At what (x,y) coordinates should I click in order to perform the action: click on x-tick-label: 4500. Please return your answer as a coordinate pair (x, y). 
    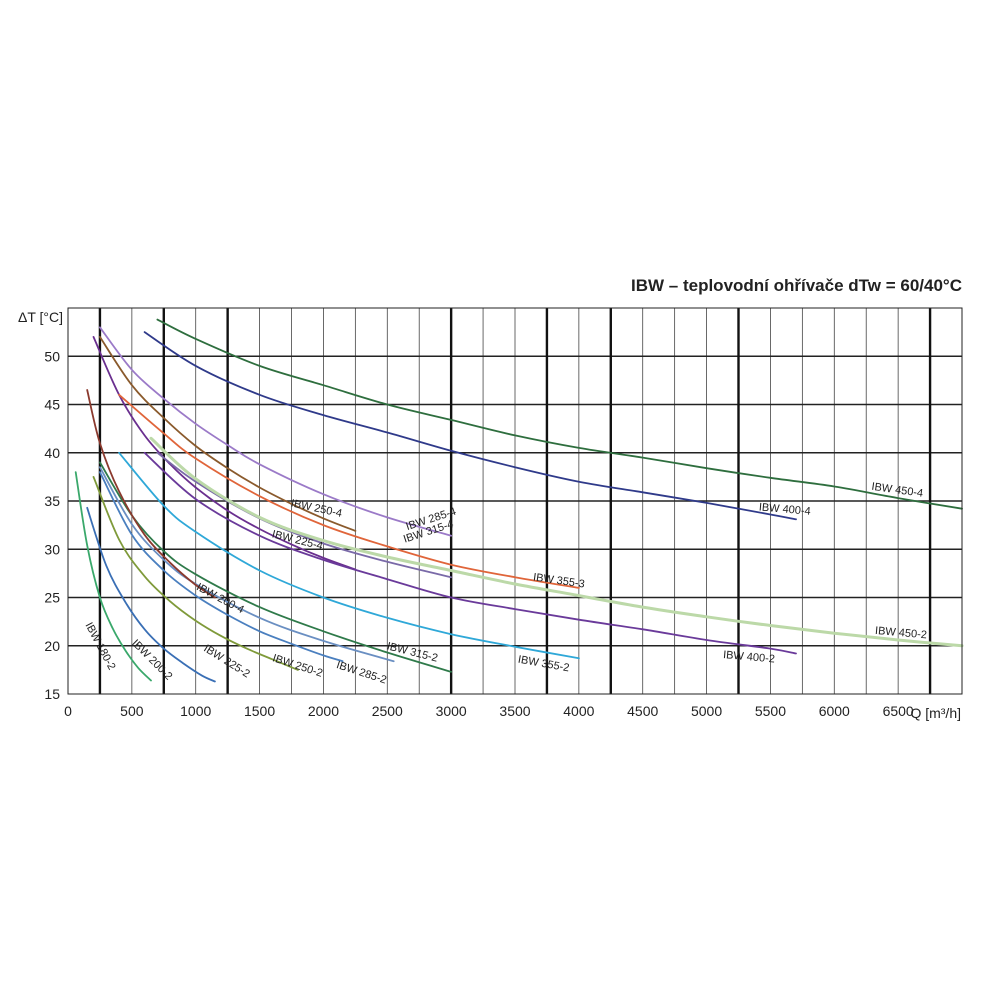
    Looking at the image, I should click on (642, 711).